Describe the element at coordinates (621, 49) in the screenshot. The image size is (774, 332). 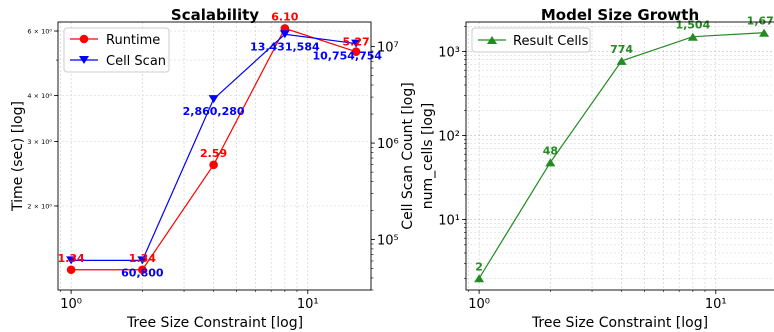
I see `data-label: 774` at that location.